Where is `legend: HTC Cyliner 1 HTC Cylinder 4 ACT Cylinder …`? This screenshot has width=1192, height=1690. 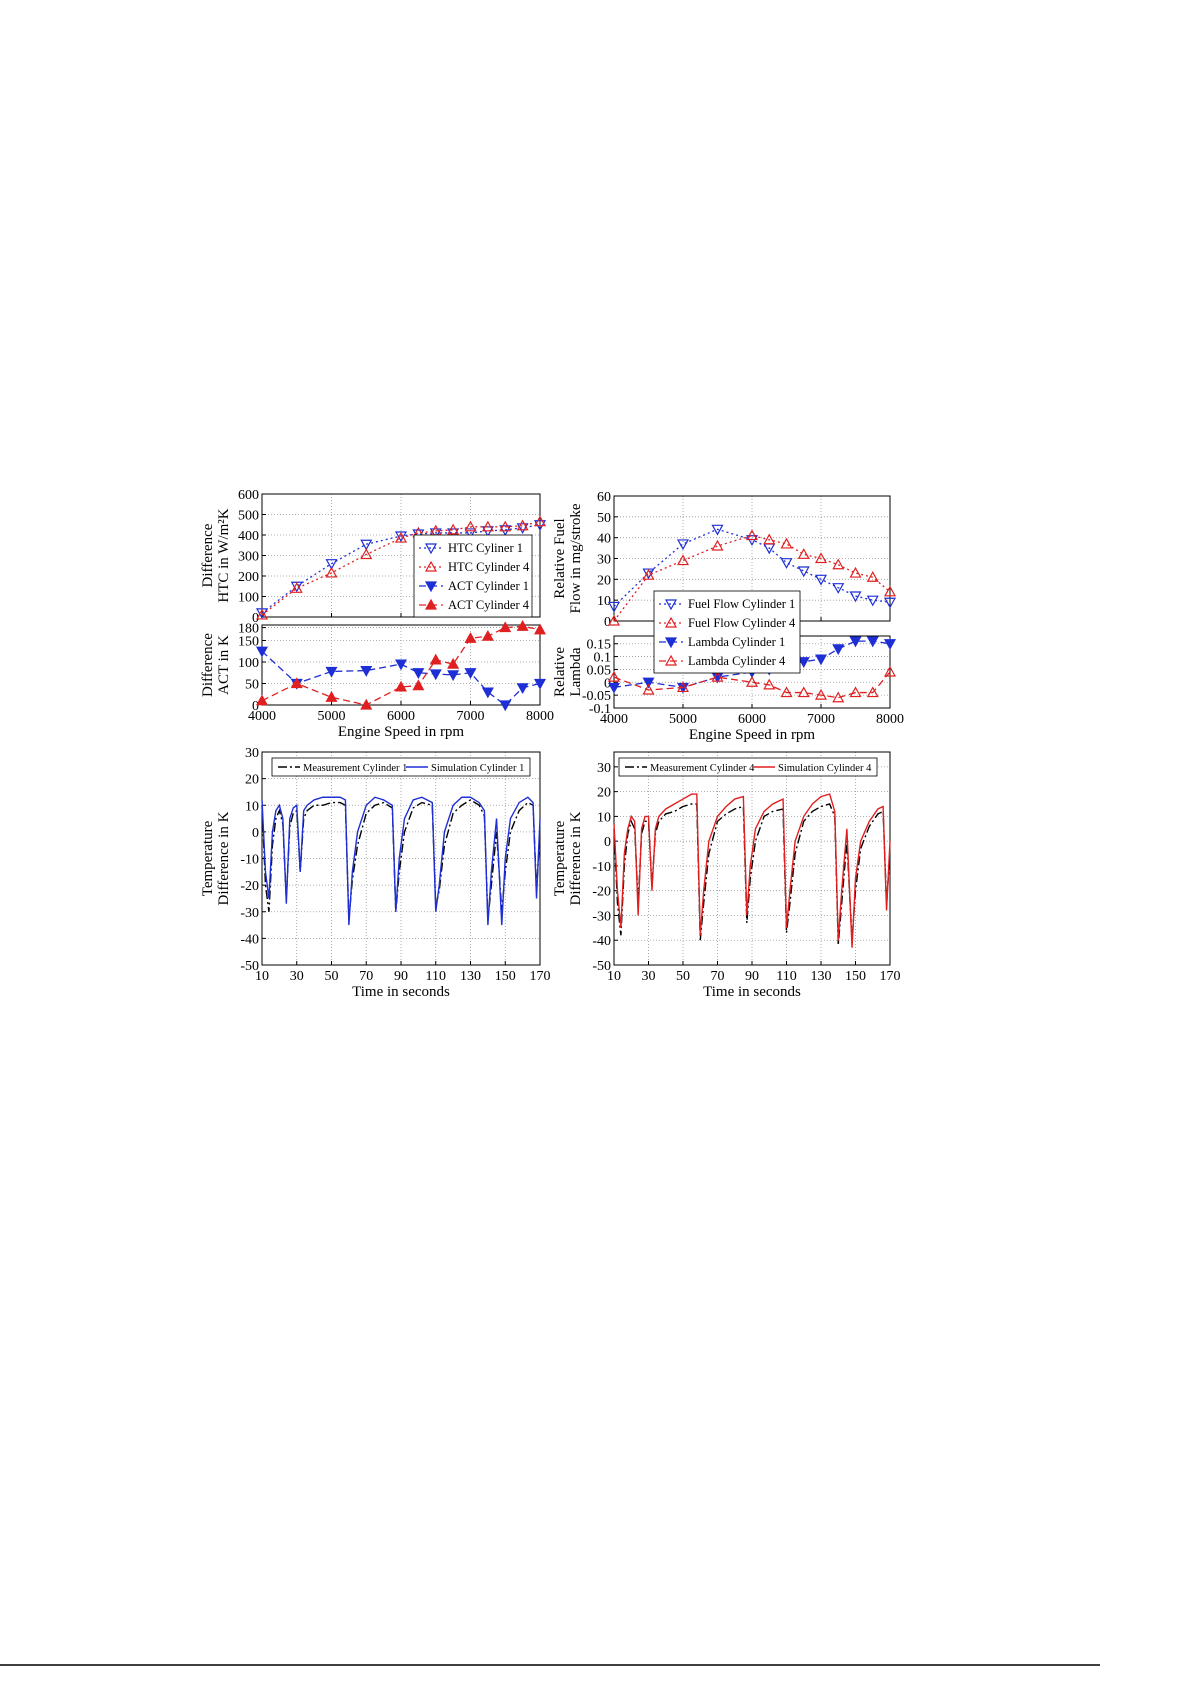 legend: HTC Cyliner 1 HTC Cylinder 4 ACT Cylinder … is located at coordinates (473, 576).